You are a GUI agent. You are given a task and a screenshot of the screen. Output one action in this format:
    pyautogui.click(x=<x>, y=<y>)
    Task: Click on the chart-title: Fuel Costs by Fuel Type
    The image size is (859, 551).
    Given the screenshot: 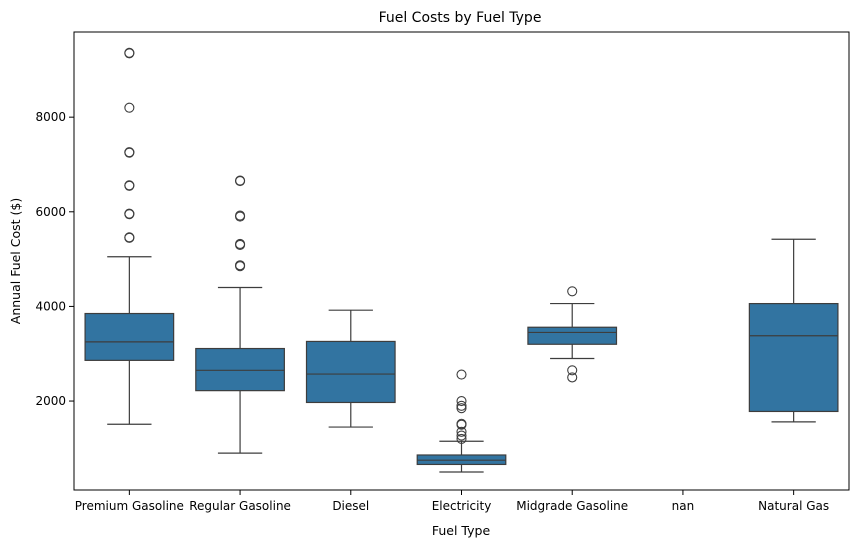 What is the action you would take?
    pyautogui.click(x=460, y=18)
    